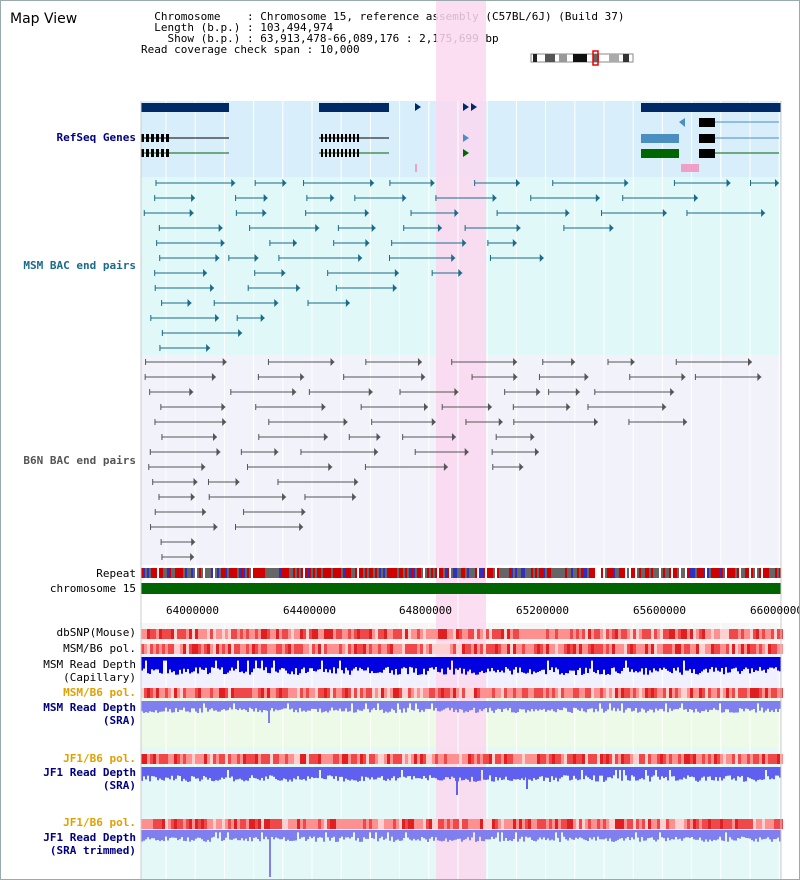  I want to click on gene-arrow, so click(466, 153).